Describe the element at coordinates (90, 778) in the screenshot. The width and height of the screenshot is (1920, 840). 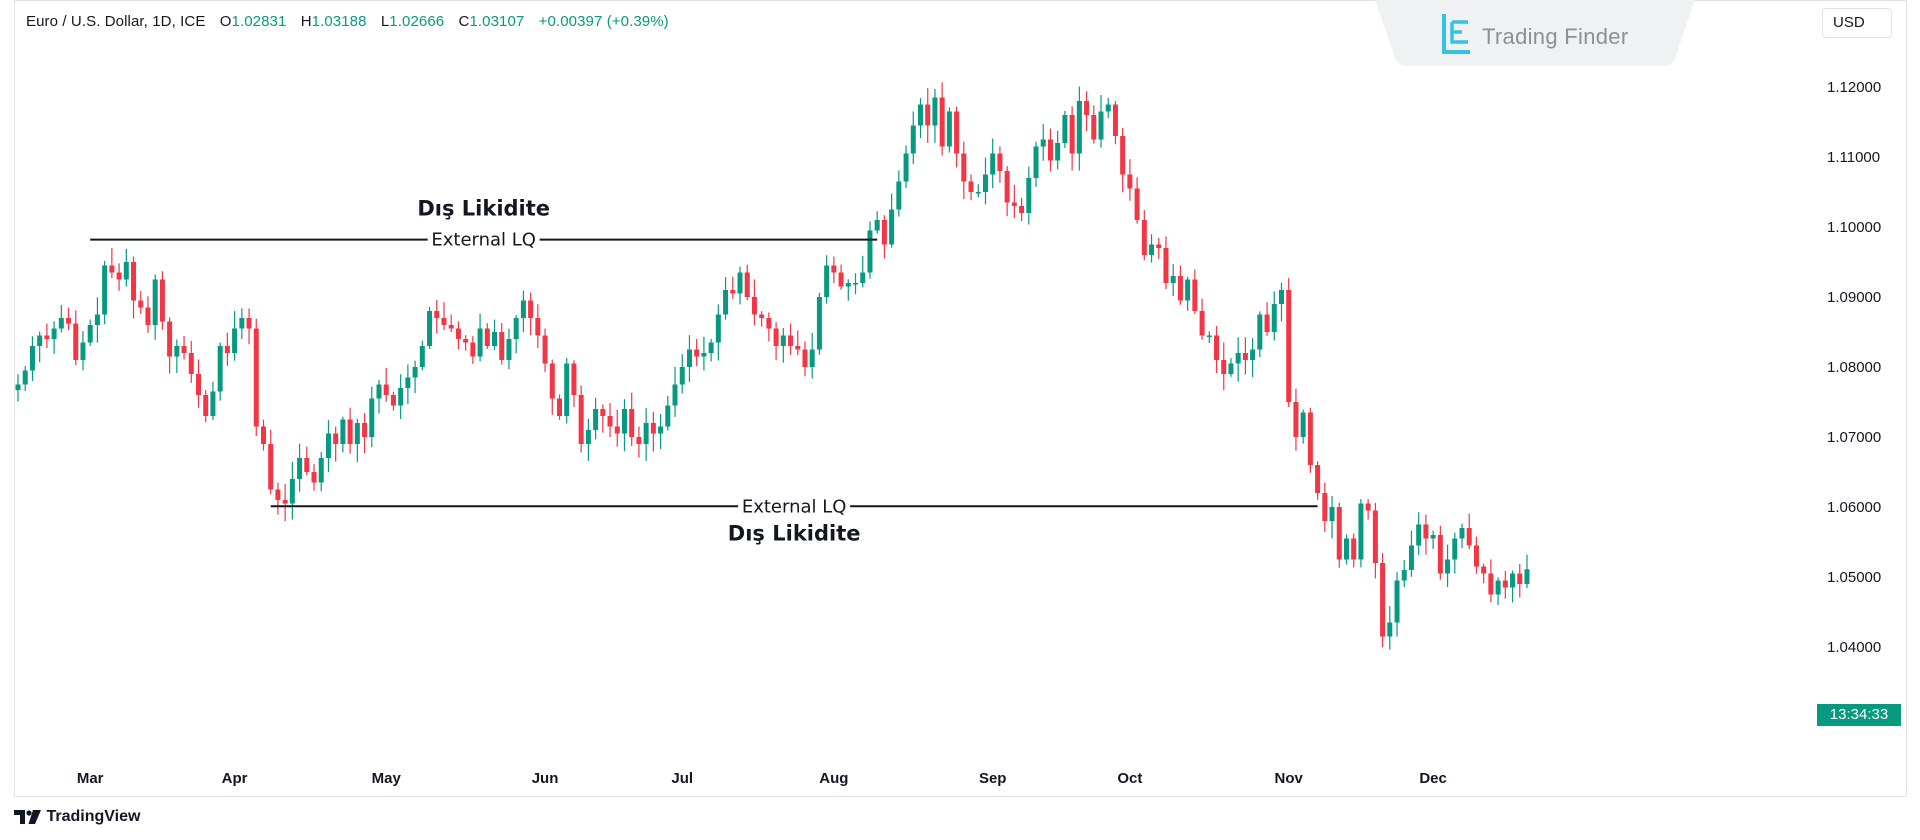
I see `month-tick-label: Mar` at that location.